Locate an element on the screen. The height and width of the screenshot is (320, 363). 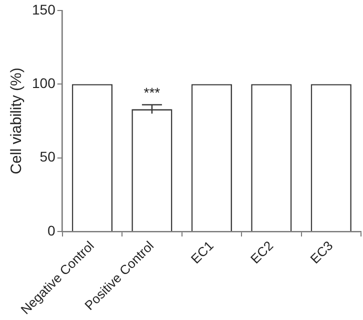
annotation: *** is located at coordinates (152, 92).